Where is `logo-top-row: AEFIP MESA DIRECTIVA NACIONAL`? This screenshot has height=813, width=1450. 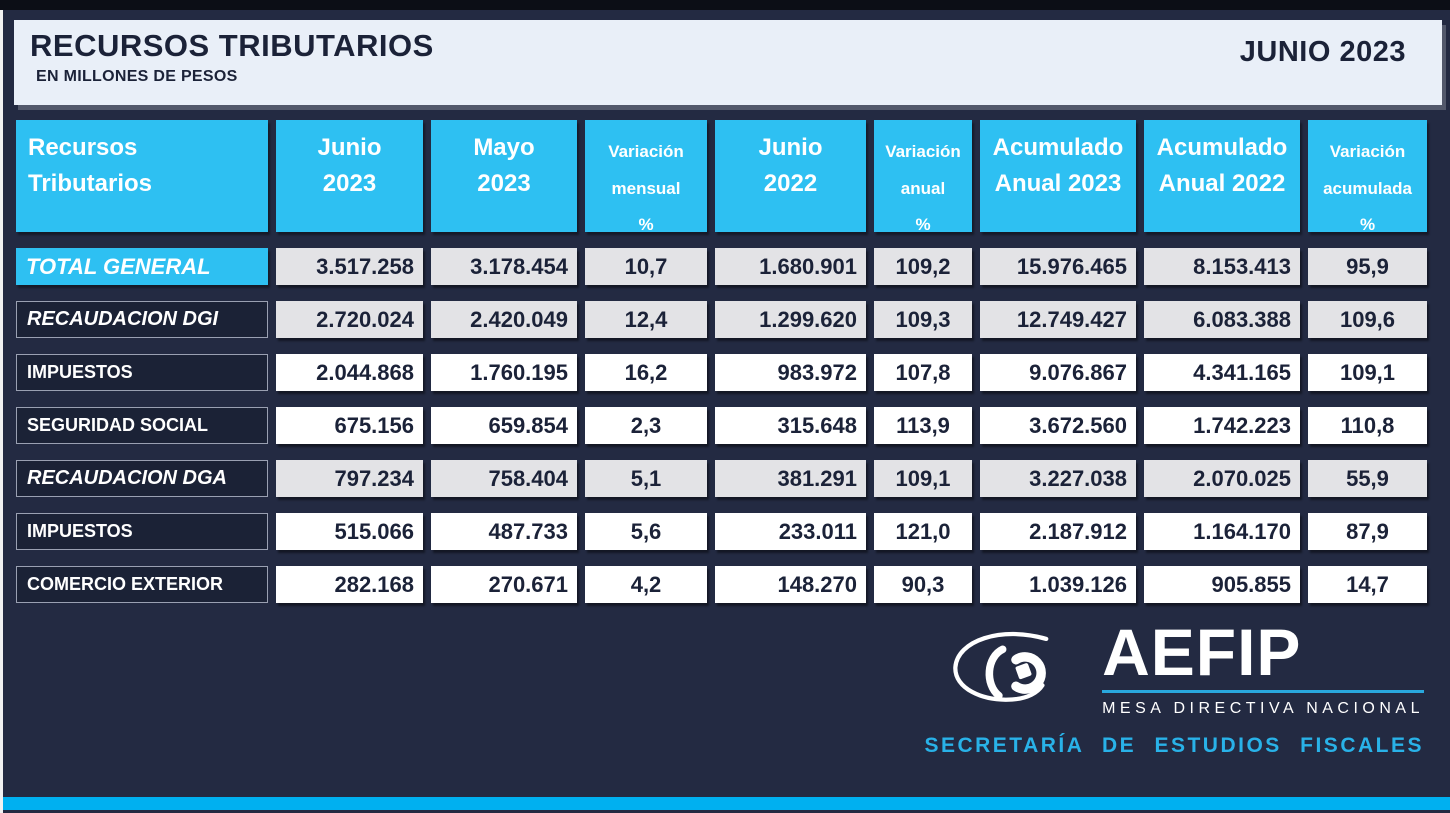 logo-top-row: AEFIP MESA DIRECTIVA NACIONAL is located at coordinates (1184, 668).